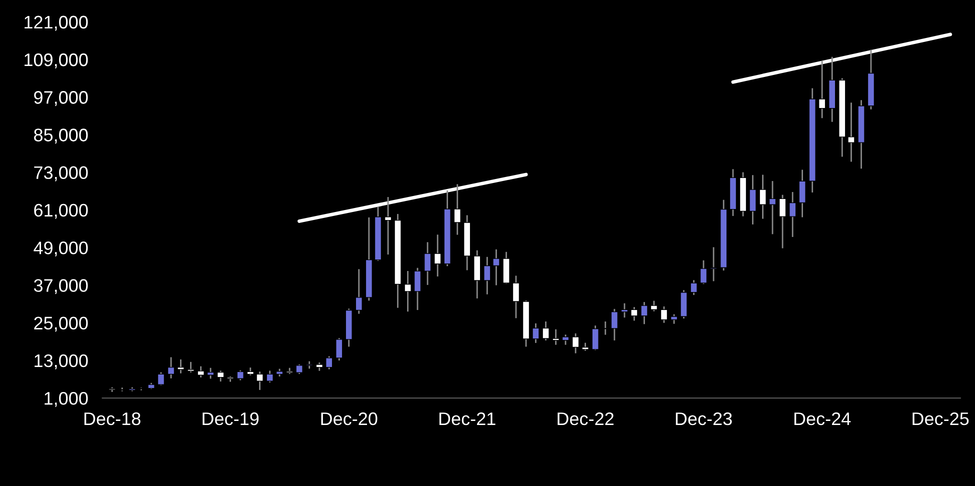 Image resolution: width=975 pixels, height=486 pixels. Describe the element at coordinates (56, 23) in the screenshot. I see `y-tick-label: 121,000` at that location.